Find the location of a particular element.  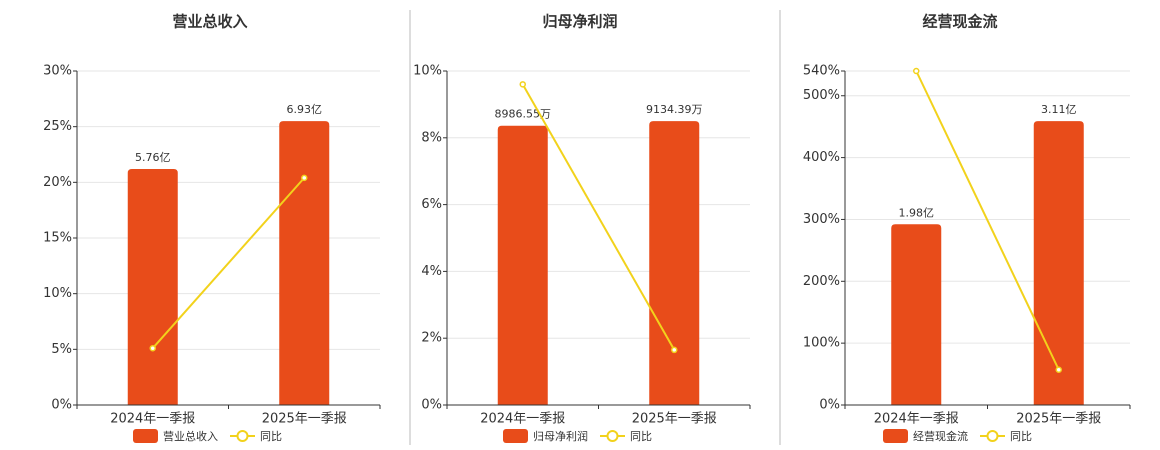

value-label: 1.98亿 is located at coordinates (917, 212).